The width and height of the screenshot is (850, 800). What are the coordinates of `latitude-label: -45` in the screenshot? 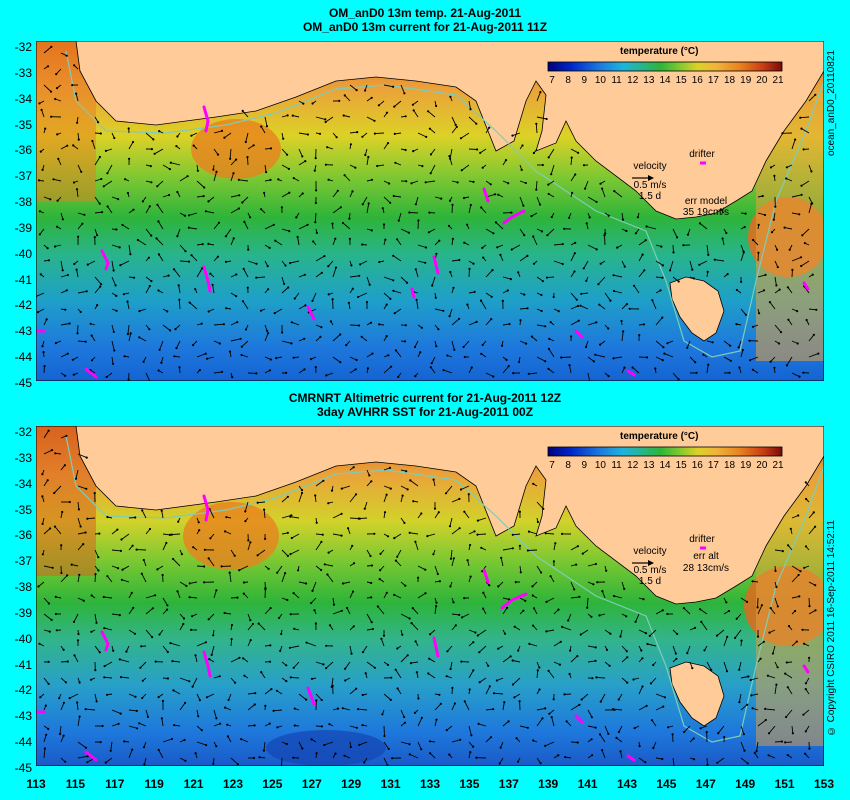 It's located at (23, 768).